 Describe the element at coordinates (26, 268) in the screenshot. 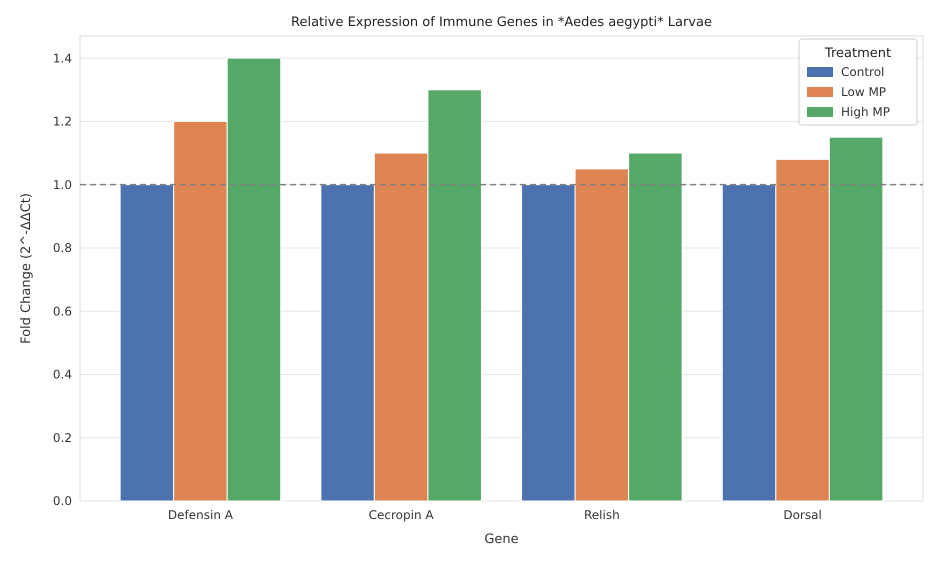

I see `y-axis-title: Fold Change (2^-ΔΔCt)` at that location.